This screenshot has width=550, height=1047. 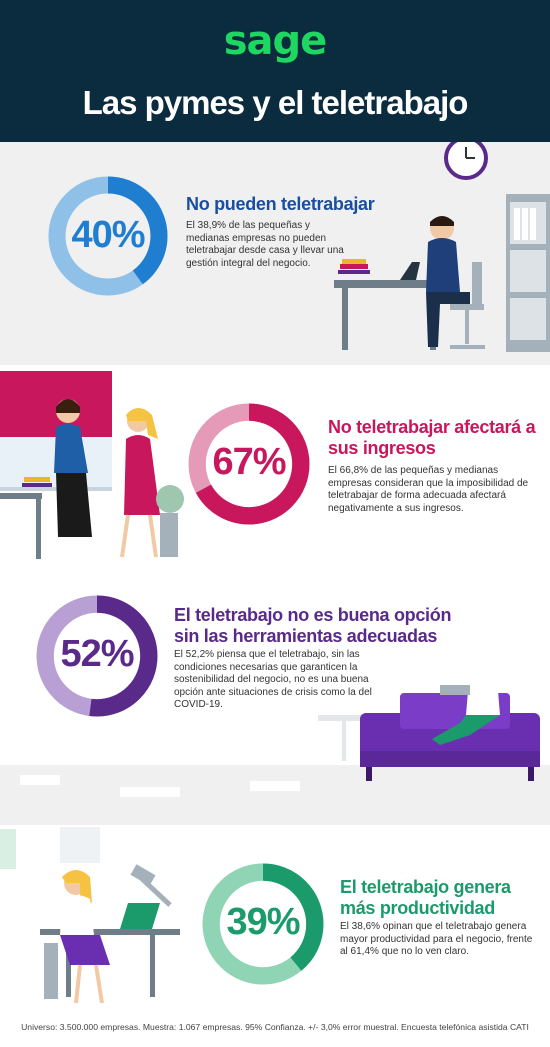 What do you see at coordinates (90, 915) in the screenshot?
I see `desk-phone-illustration` at bounding box center [90, 915].